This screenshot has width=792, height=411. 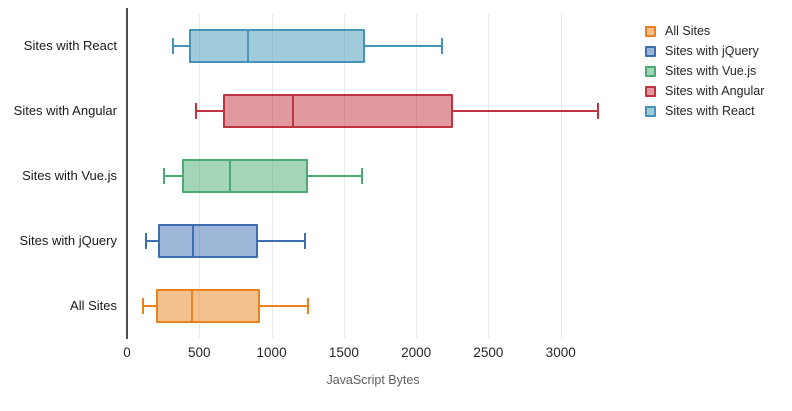 I want to click on legend-item-sites-with-angular: Sites with Angular, so click(x=704, y=91).